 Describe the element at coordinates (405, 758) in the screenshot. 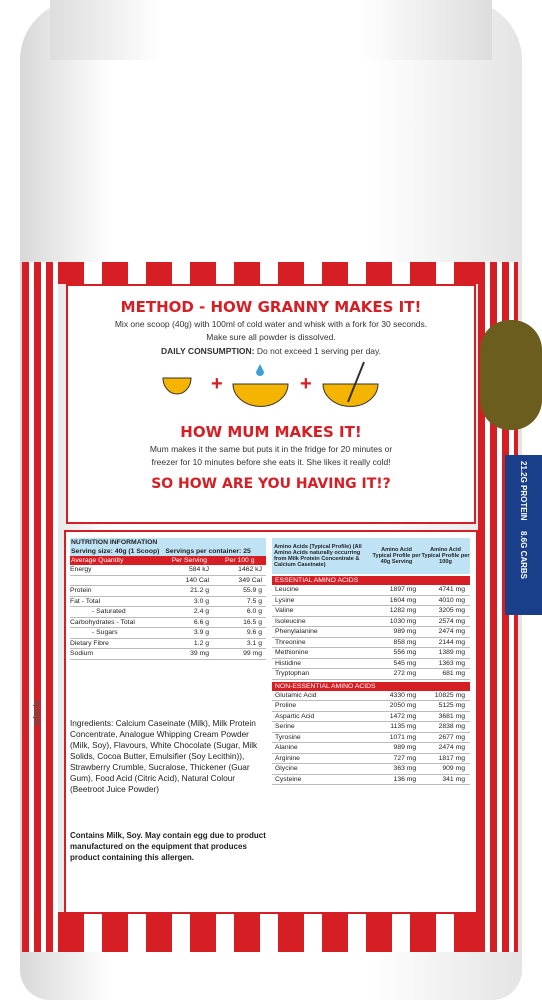

I see `amount: 727 mg` at that location.